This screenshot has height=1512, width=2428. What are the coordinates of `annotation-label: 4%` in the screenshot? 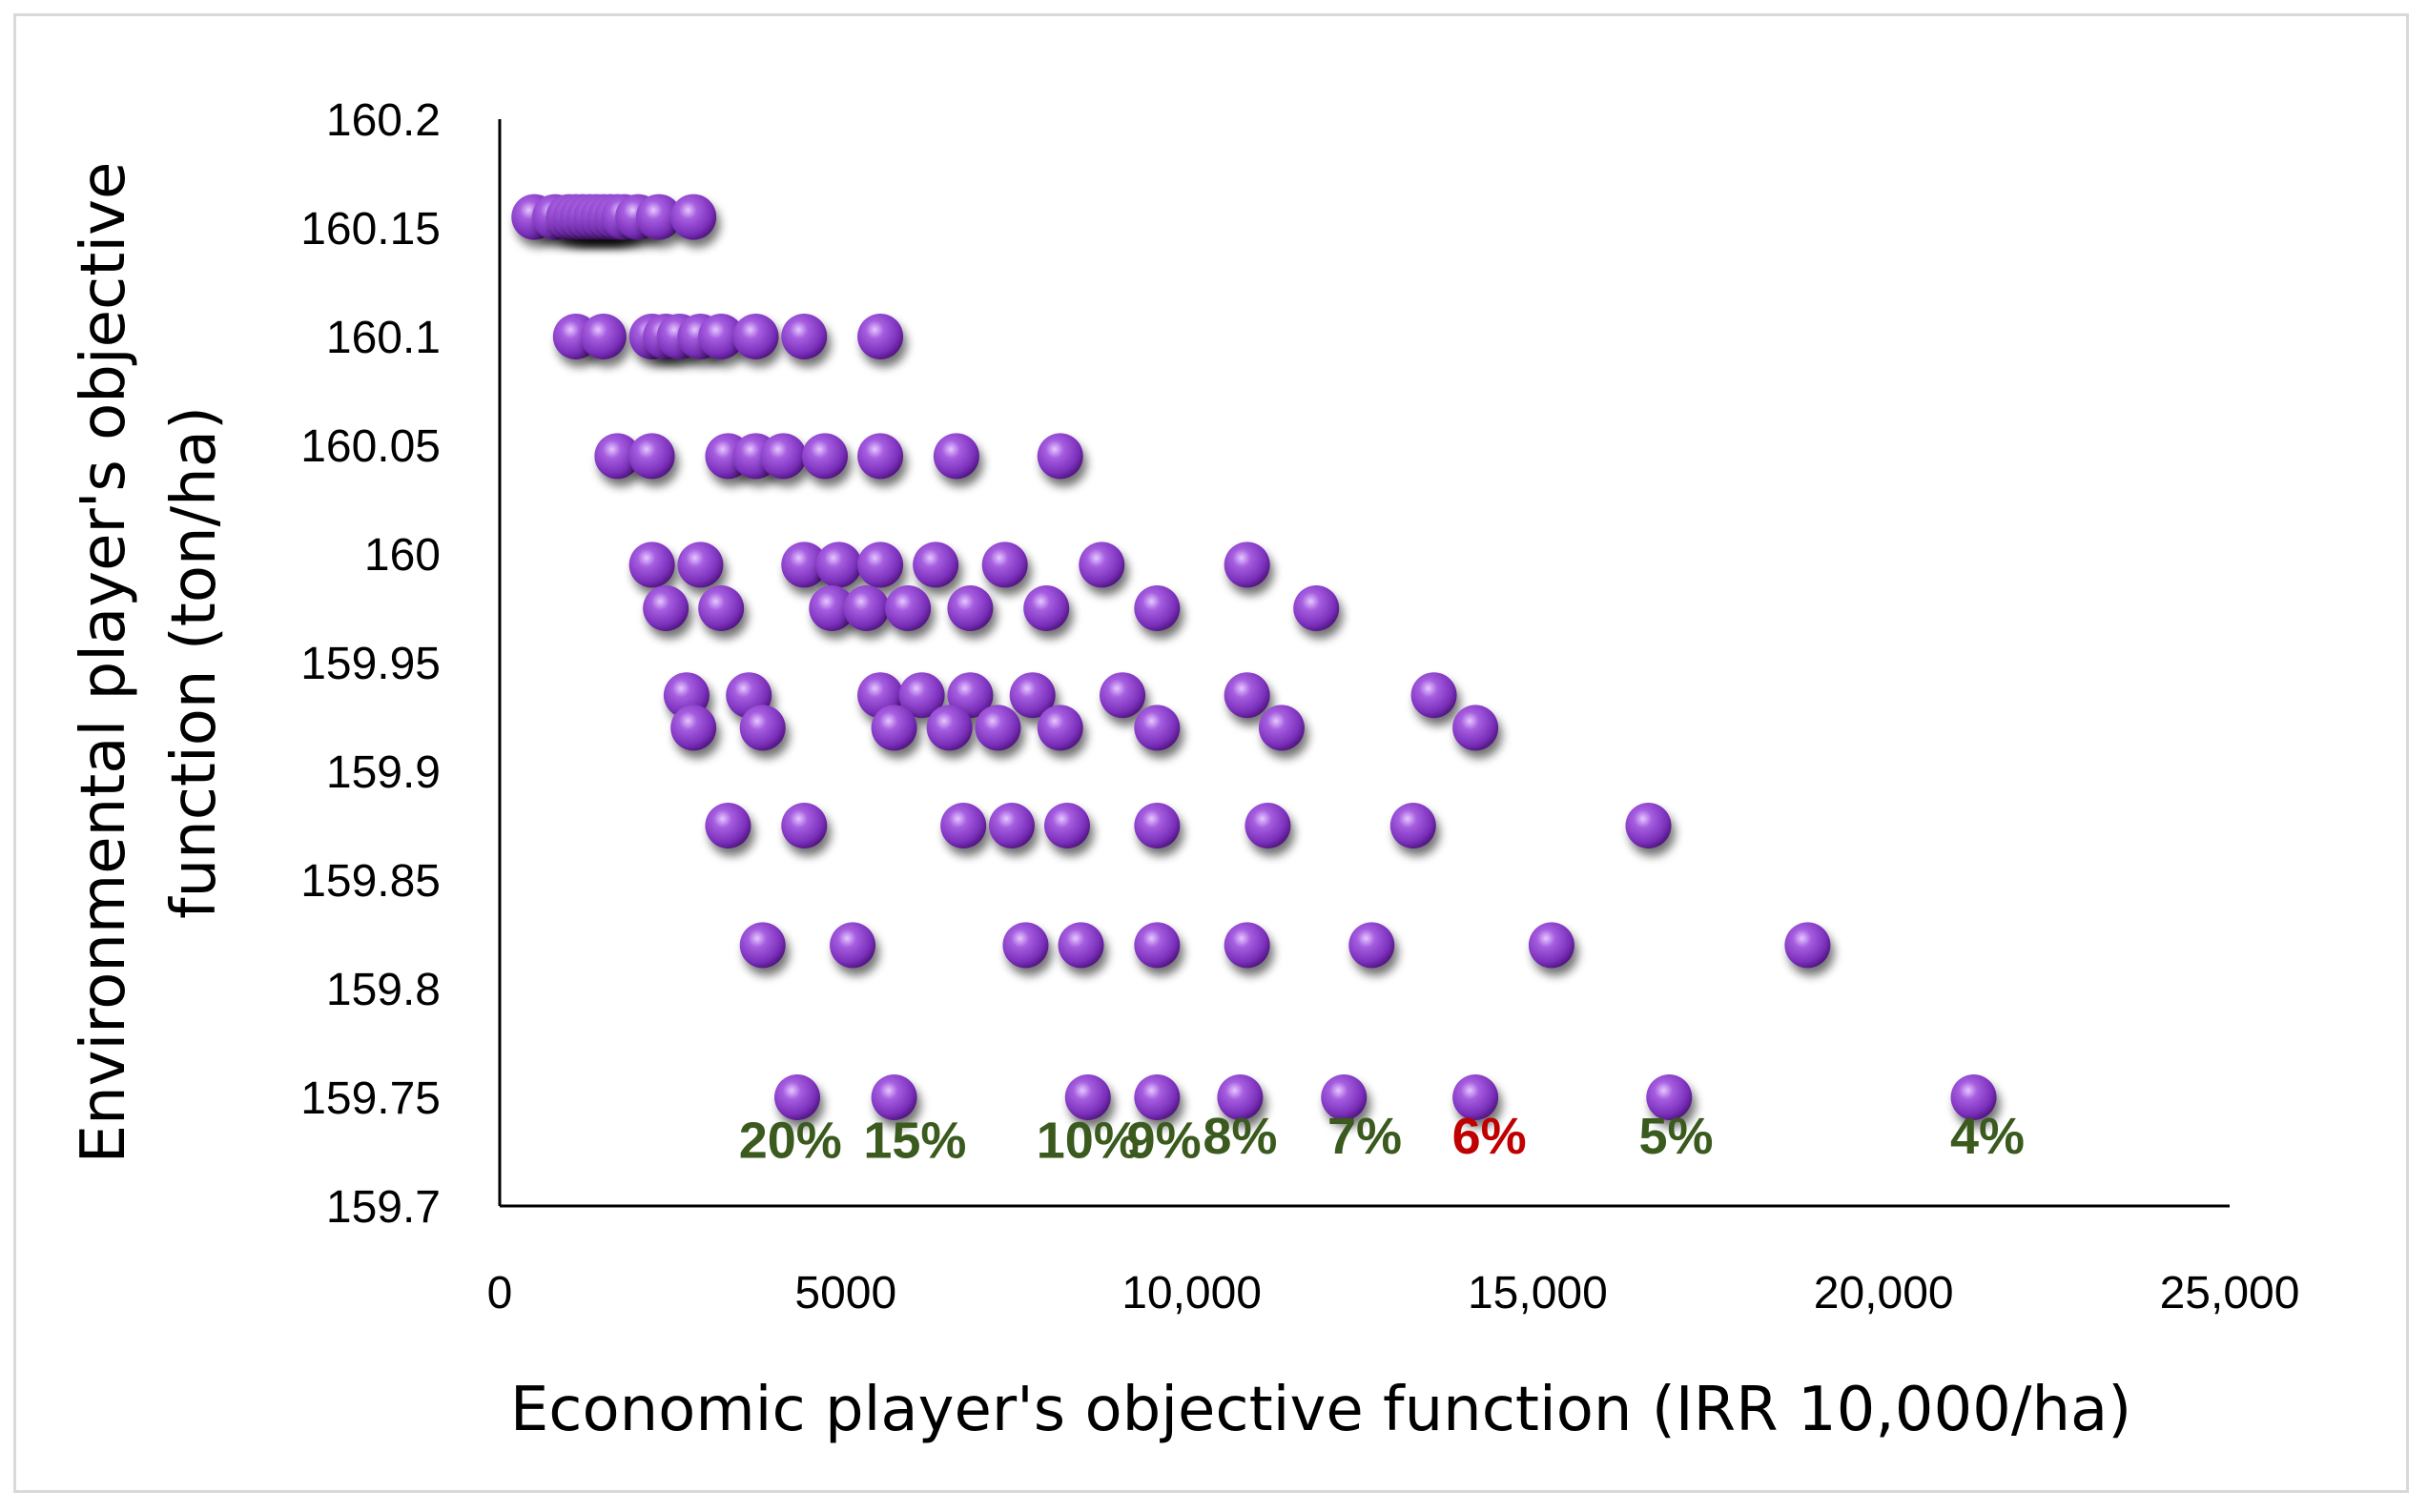 It's located at (1988, 1136).